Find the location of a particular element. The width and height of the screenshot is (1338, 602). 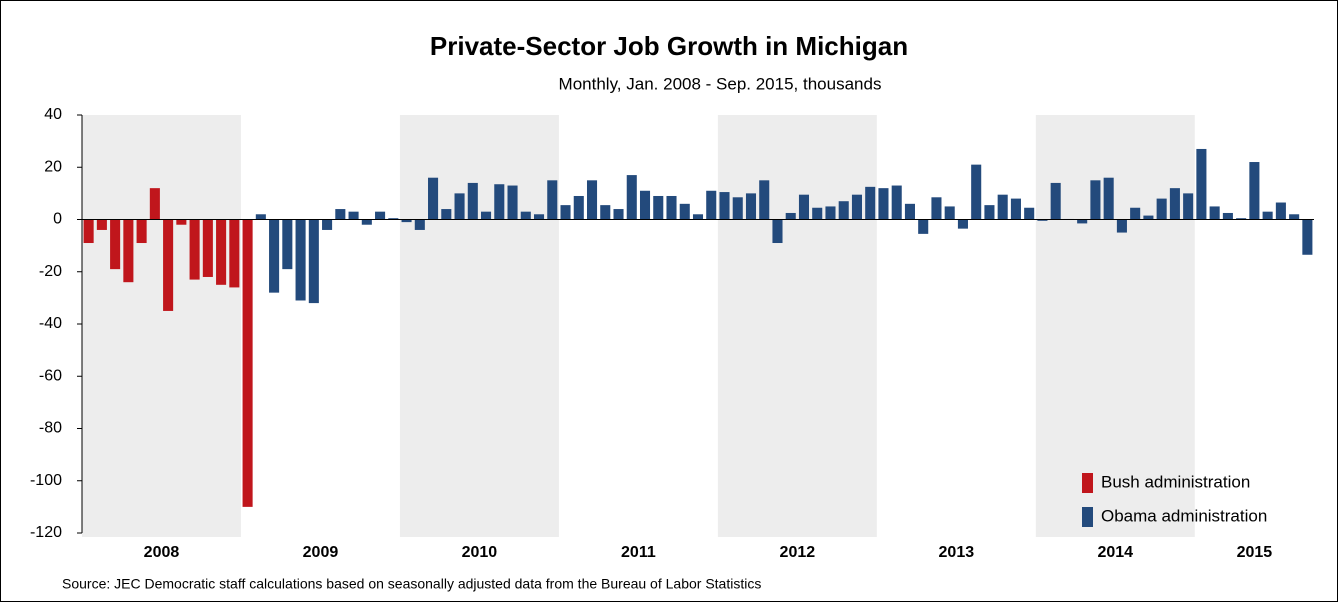

legend-label: Bush administration is located at coordinates (1175, 481).